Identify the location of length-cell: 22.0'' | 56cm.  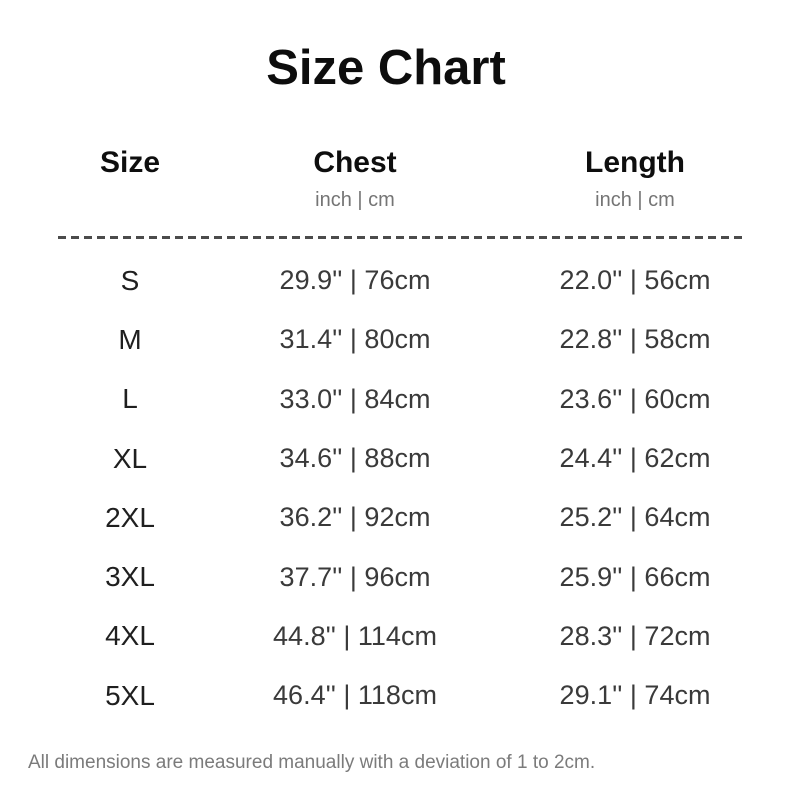
(635, 280).